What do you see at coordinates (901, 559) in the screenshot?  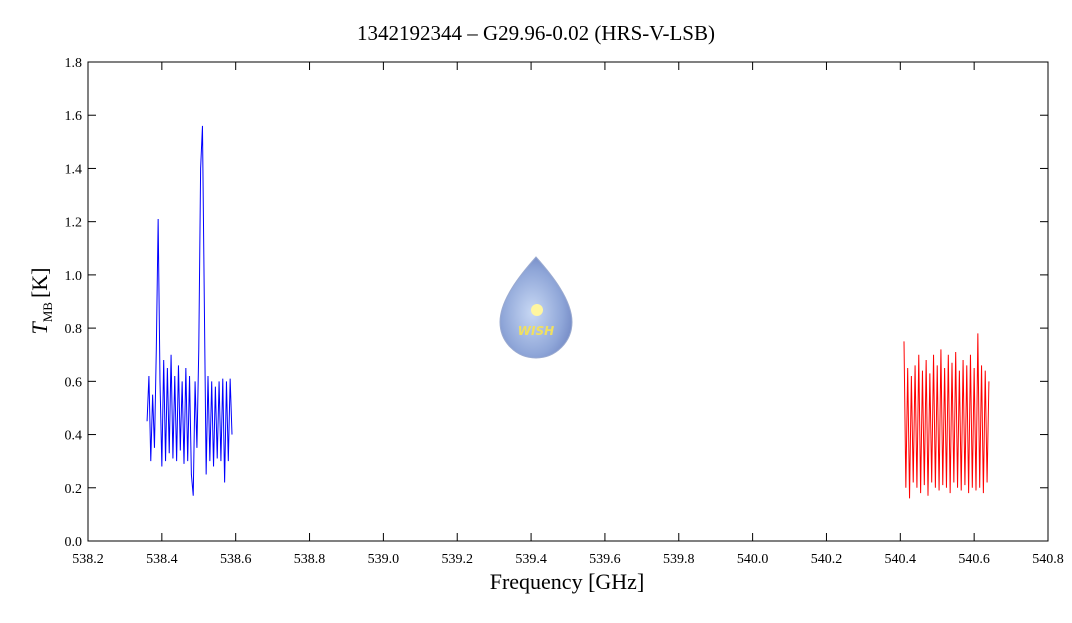 I see `x-tick-label: 540.4` at bounding box center [901, 559].